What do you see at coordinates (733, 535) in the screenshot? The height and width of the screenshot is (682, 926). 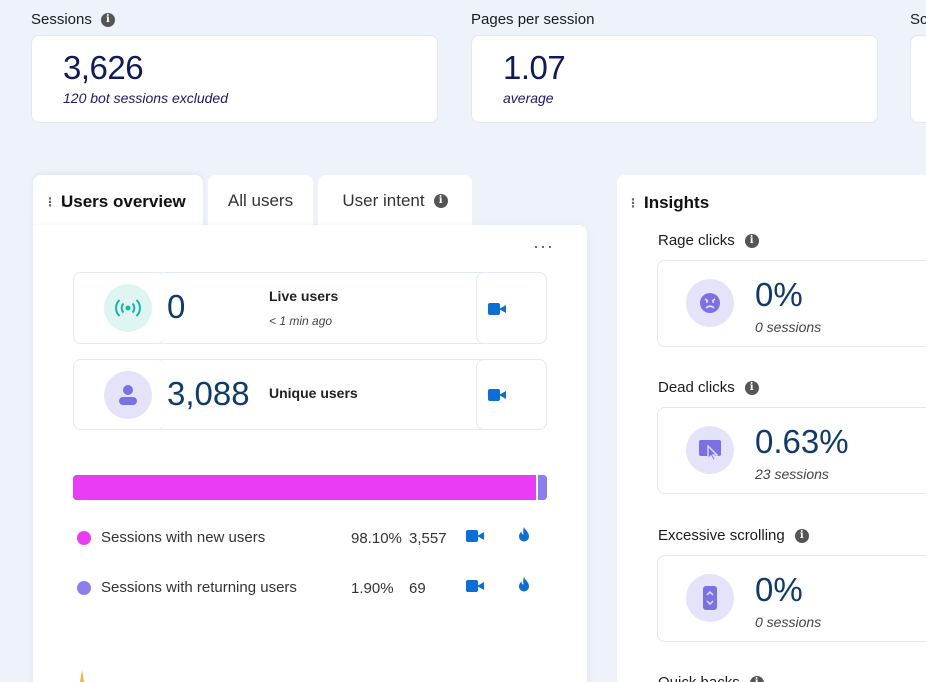 I see `excessive-scrolling-label: Excessive scrolling i` at bounding box center [733, 535].